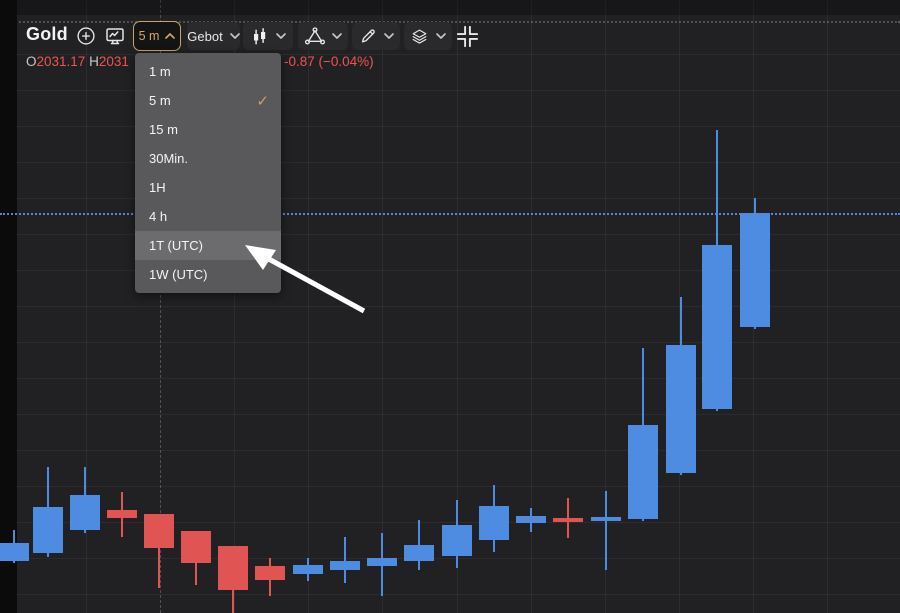  What do you see at coordinates (208, 71) in the screenshot?
I see `dropdown-item-1-m: 1 m` at bounding box center [208, 71].